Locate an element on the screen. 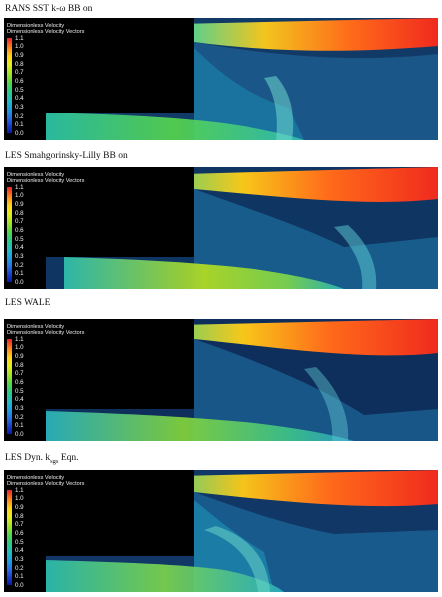 The height and width of the screenshot is (597, 442). wall-jet-region is located at coordinates (174, 126).